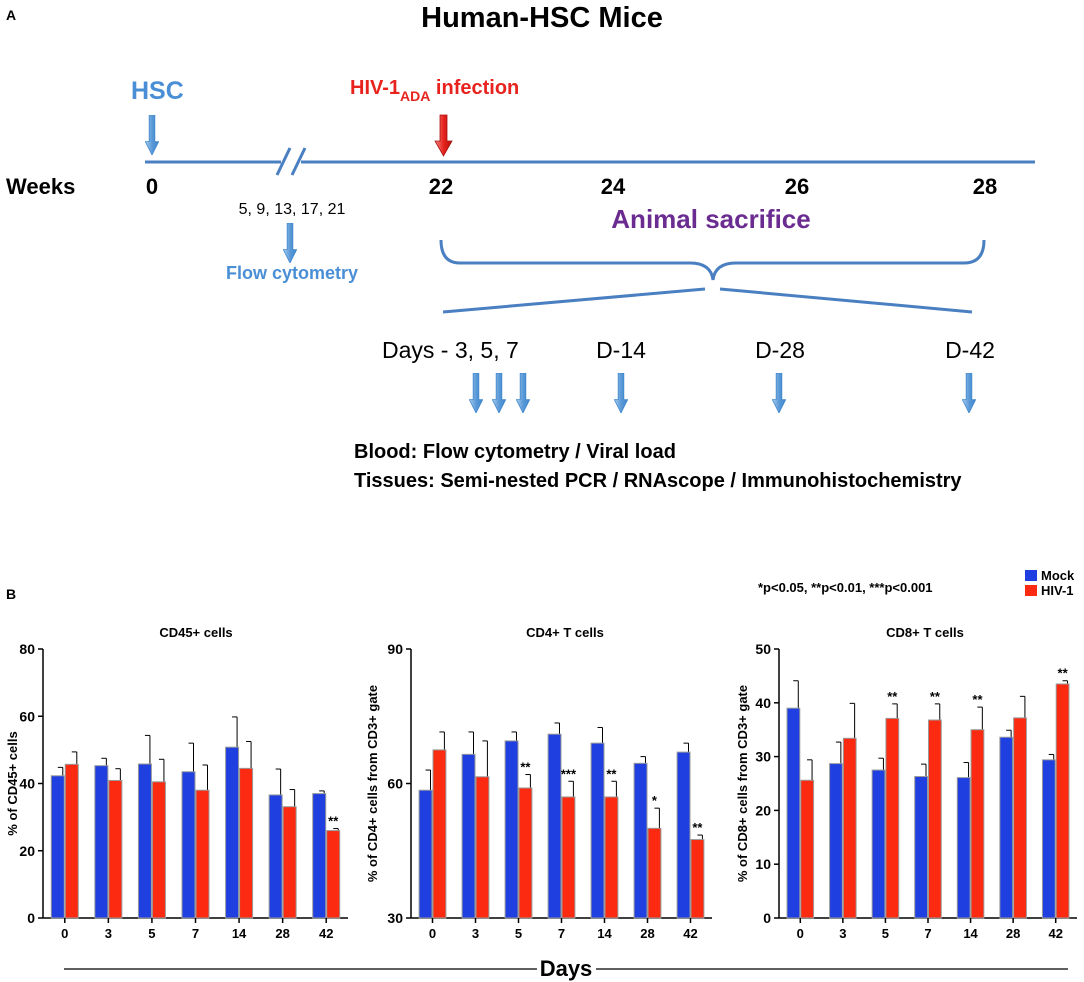 The height and width of the screenshot is (982, 1084). What do you see at coordinates (846, 300) in the screenshot?
I see `zoom-line-right` at bounding box center [846, 300].